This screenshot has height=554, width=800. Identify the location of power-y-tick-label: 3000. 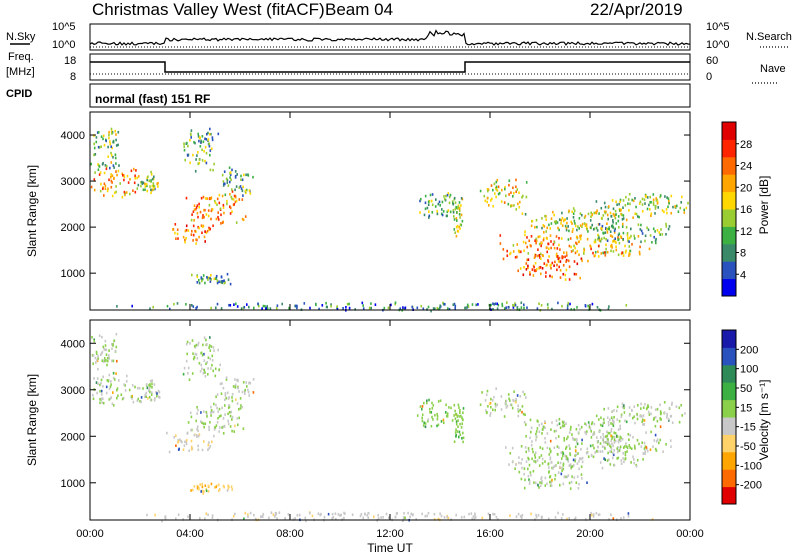
(73, 182).